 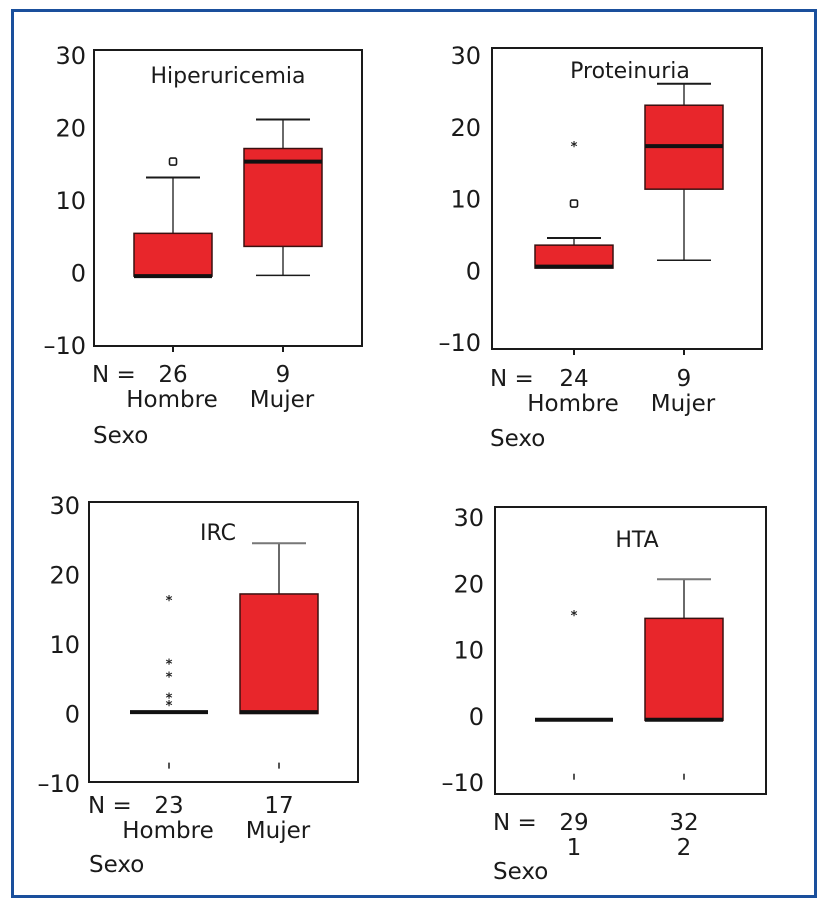 What do you see at coordinates (574, 694) in the screenshot?
I see `box-1: *` at bounding box center [574, 694].